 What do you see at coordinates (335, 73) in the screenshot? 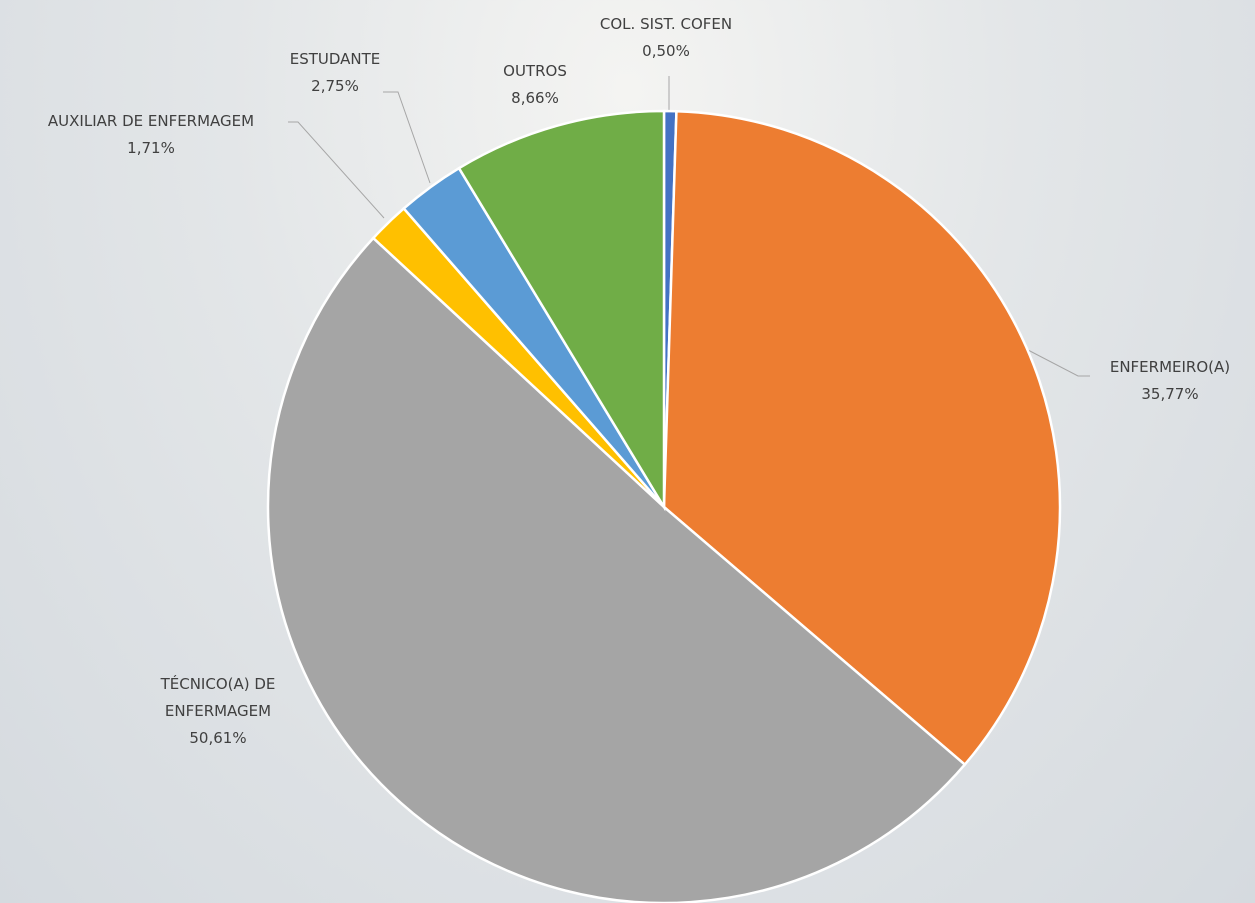
I see `data-label: ESTUDANTE 2,75%` at bounding box center [335, 73].